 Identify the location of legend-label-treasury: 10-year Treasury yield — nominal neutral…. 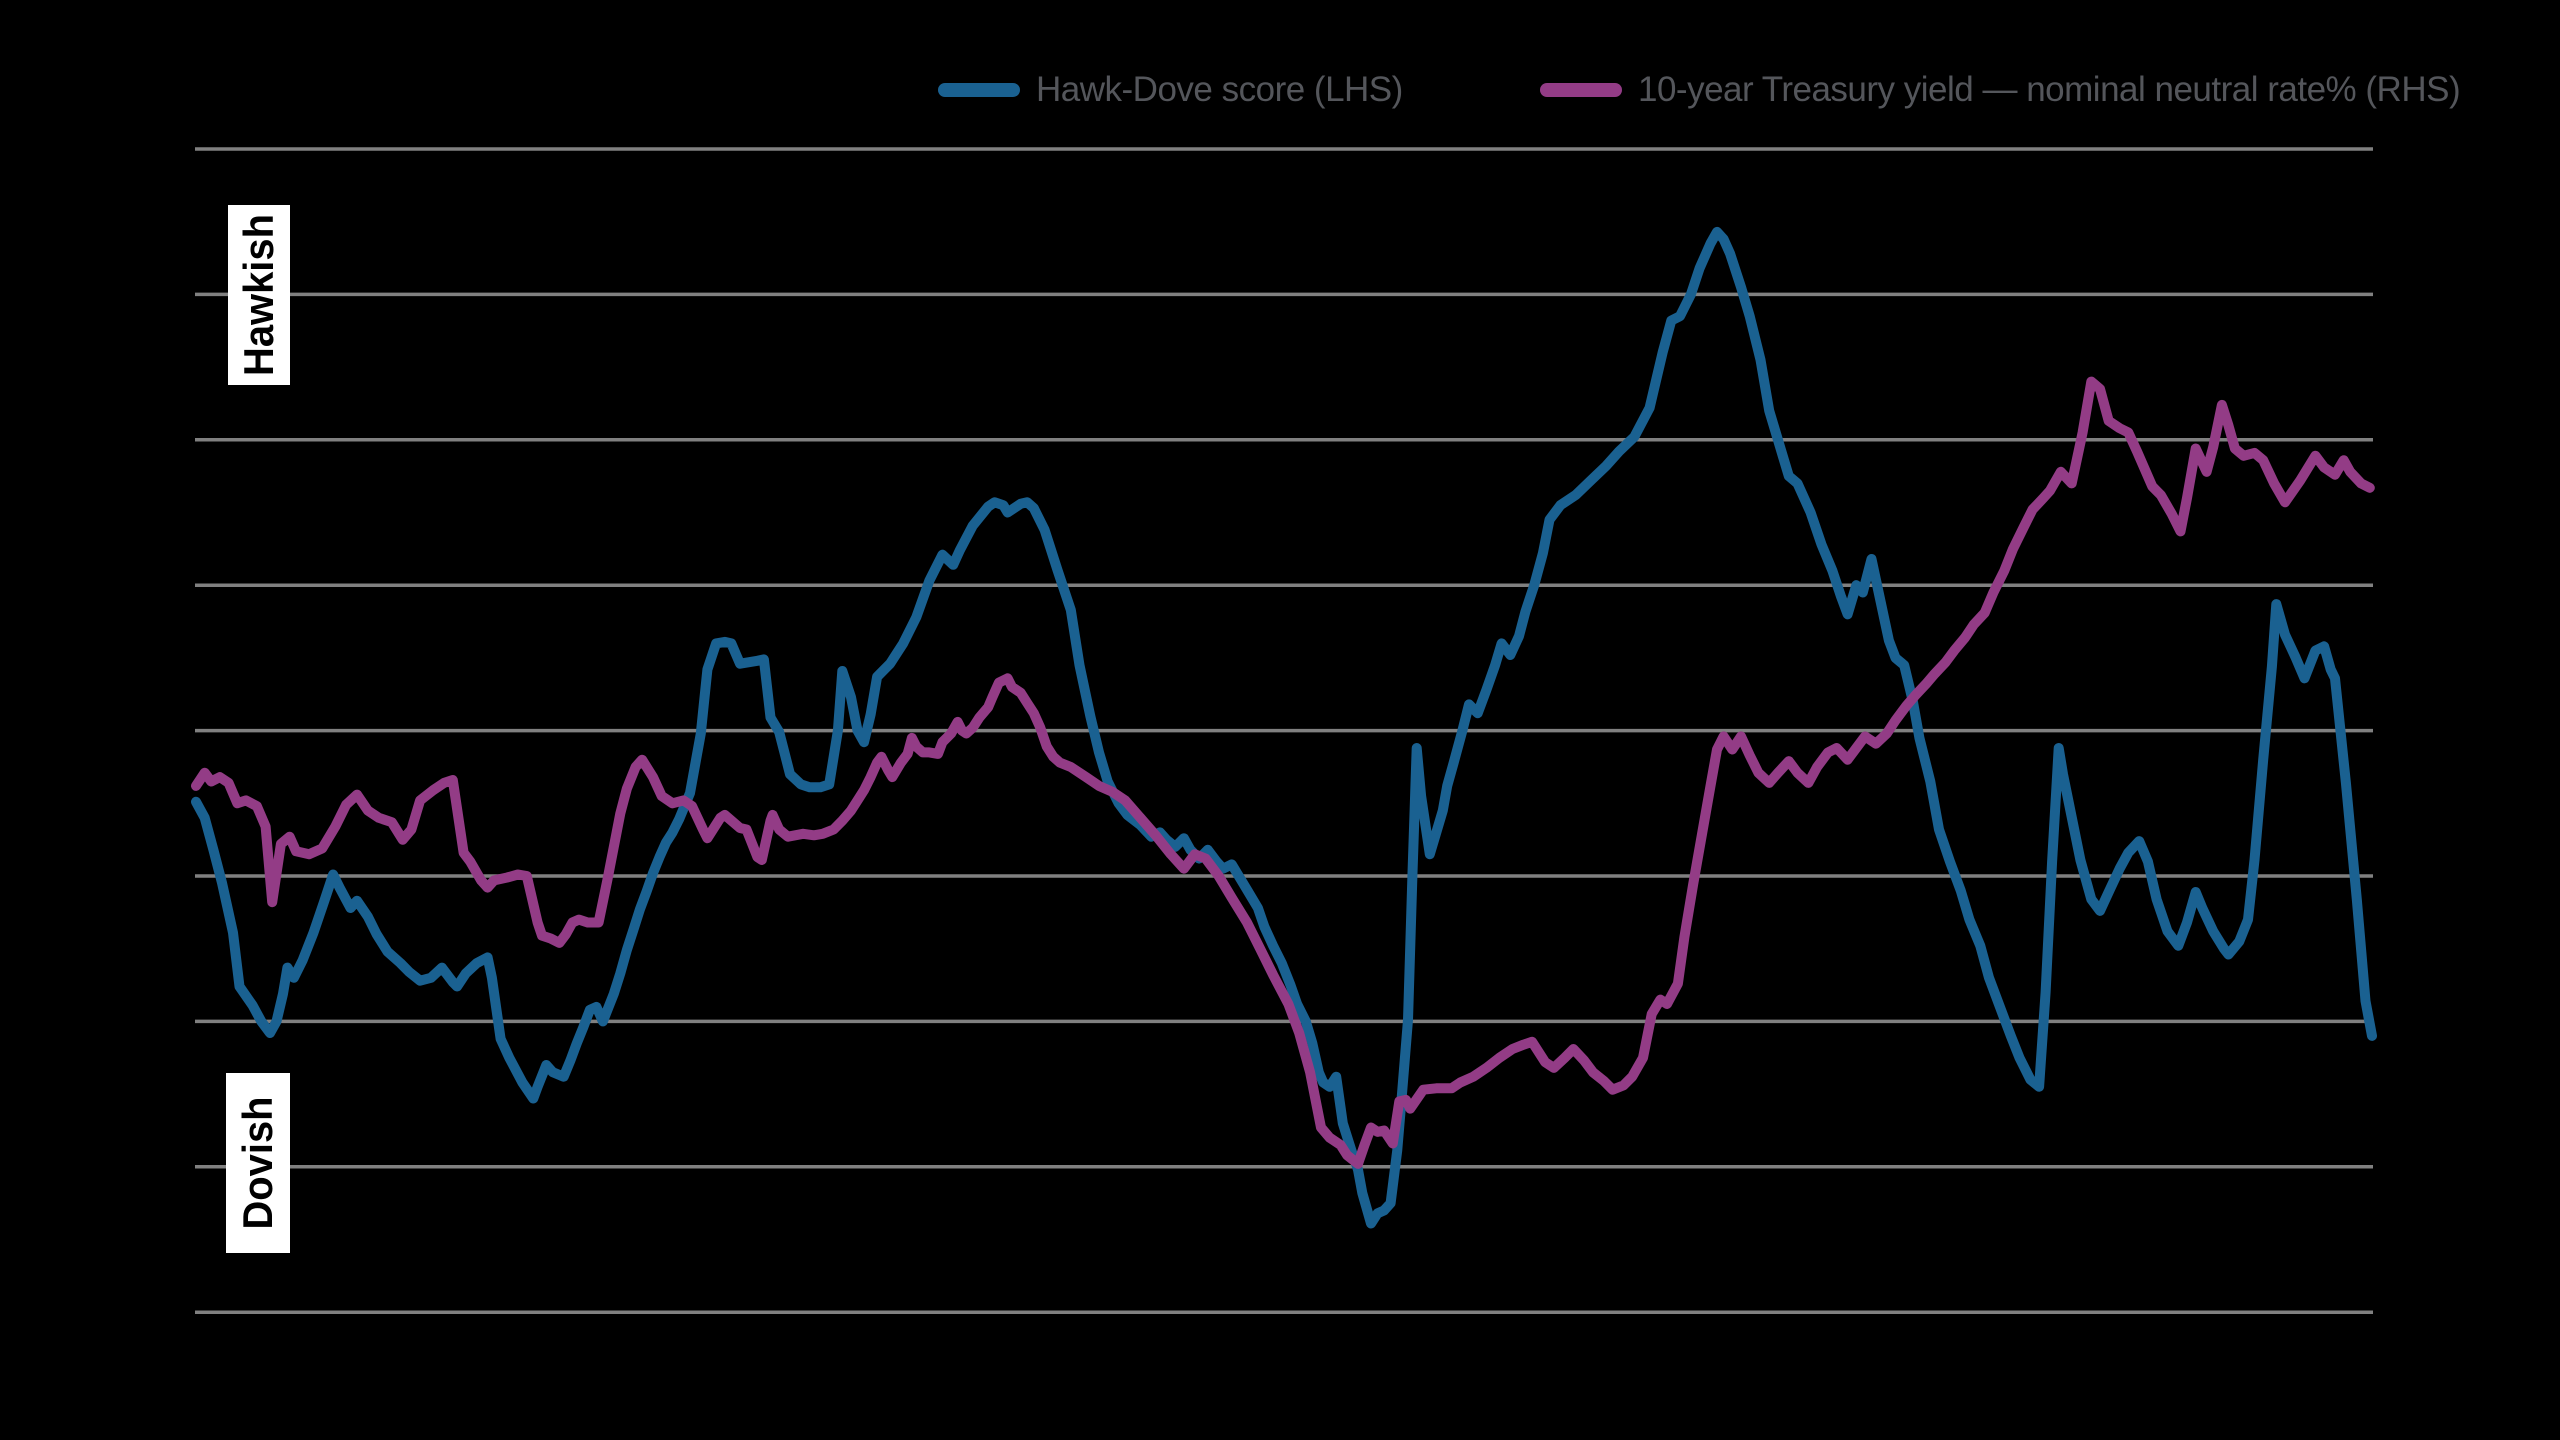
(2049, 89).